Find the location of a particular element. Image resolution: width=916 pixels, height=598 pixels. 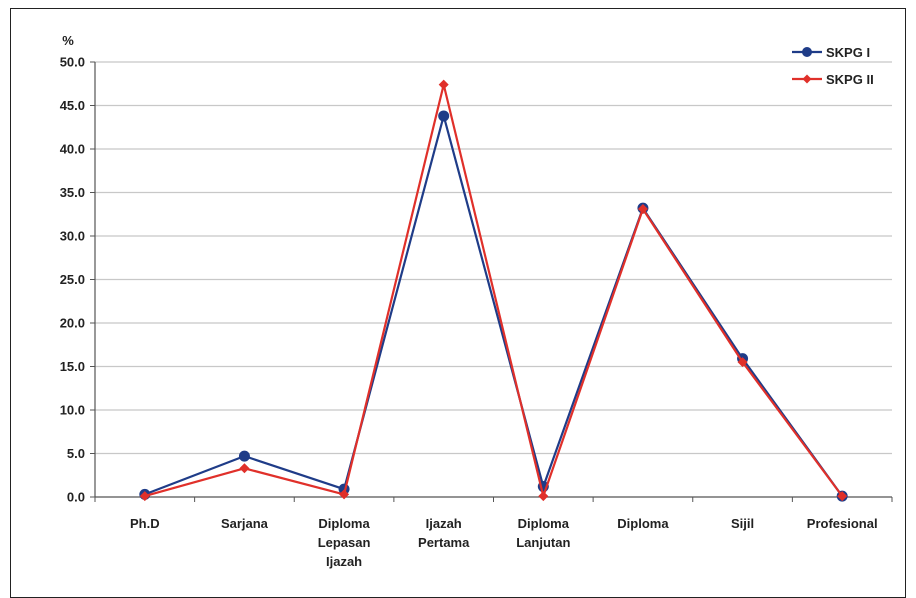

y-tick-label: 5.0 is located at coordinates (76, 453).